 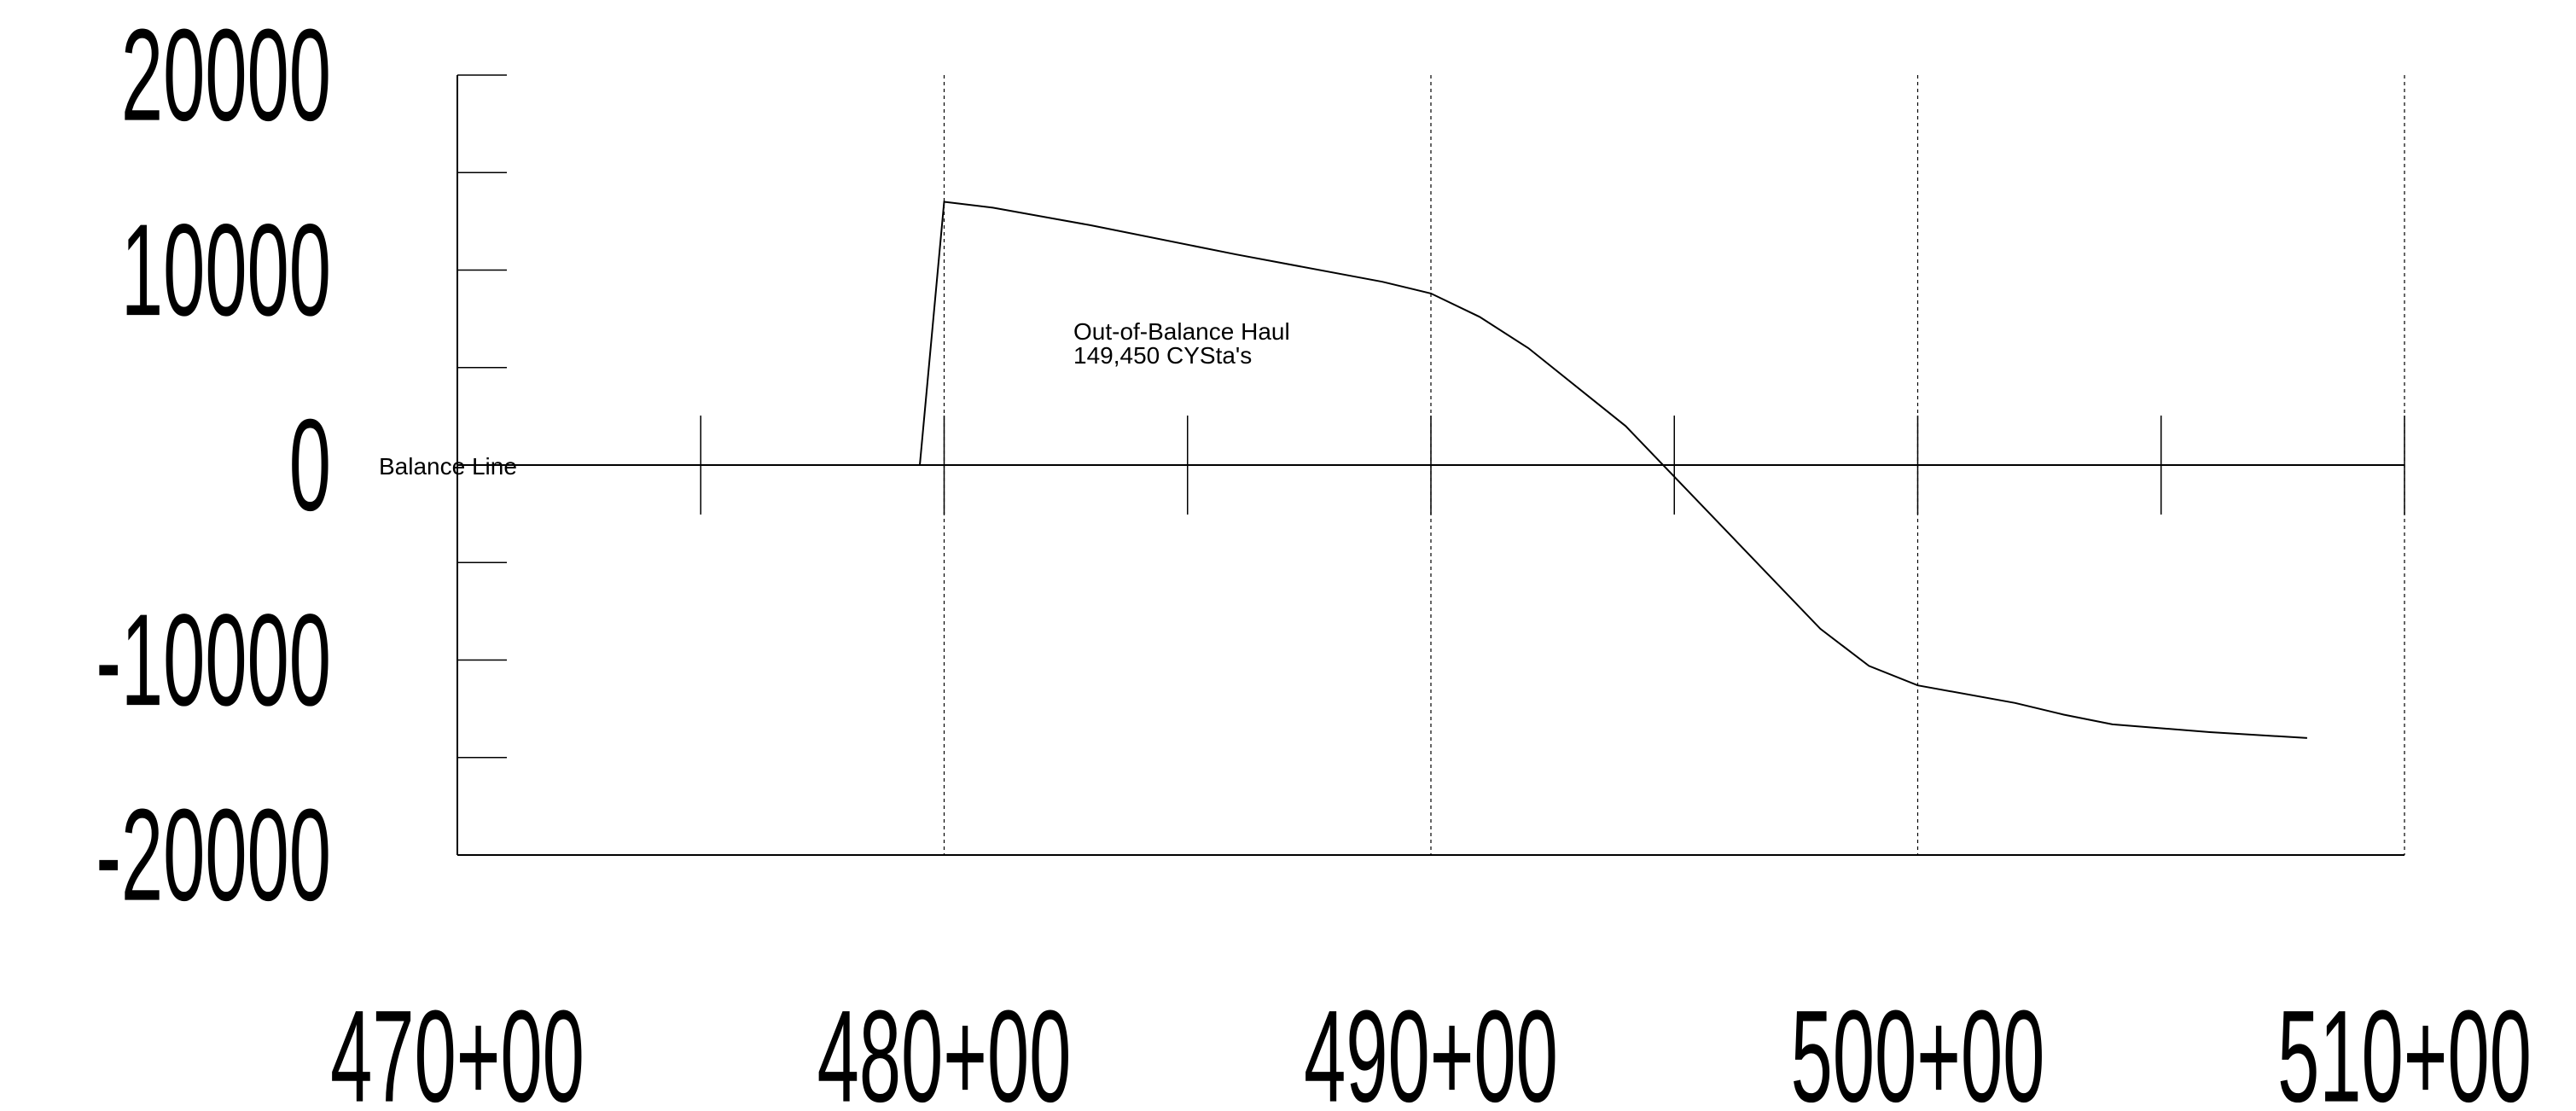 What do you see at coordinates (1918, 1047) in the screenshot?
I see `x-tick-label: 500+00` at bounding box center [1918, 1047].